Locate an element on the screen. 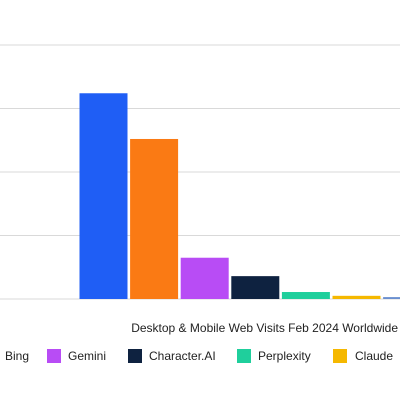 The image size is (400, 400). legend-label: Bing is located at coordinates (17, 356).